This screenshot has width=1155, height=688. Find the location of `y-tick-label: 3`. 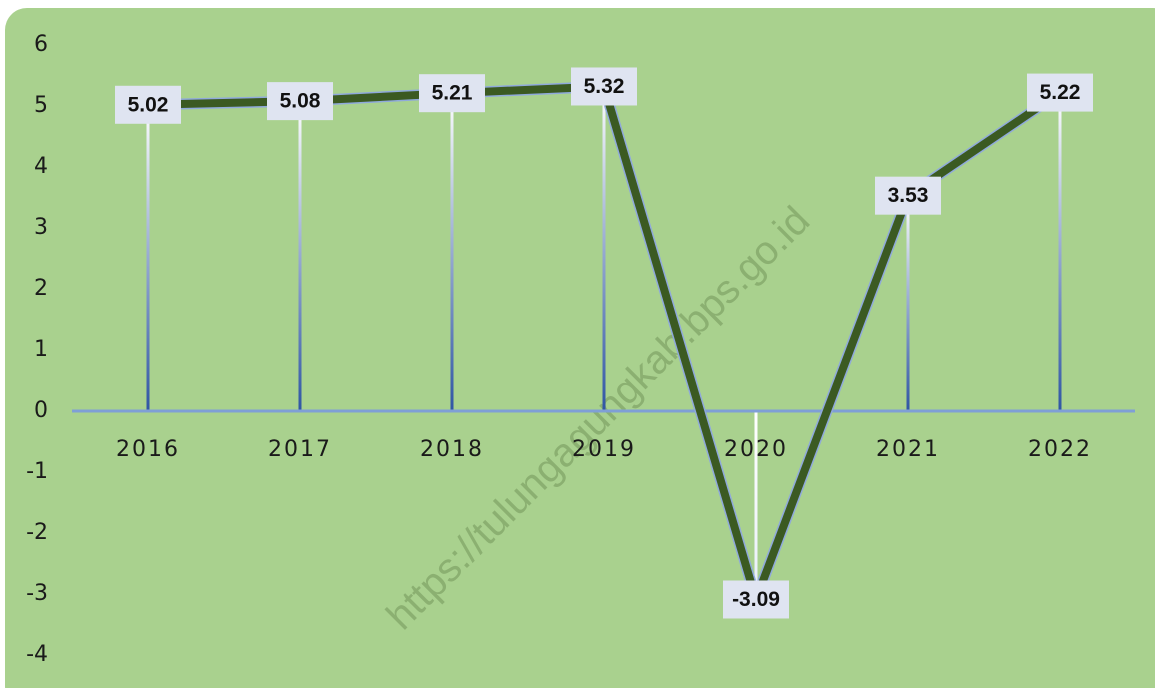

y-tick-label: 3 is located at coordinates (41, 227).